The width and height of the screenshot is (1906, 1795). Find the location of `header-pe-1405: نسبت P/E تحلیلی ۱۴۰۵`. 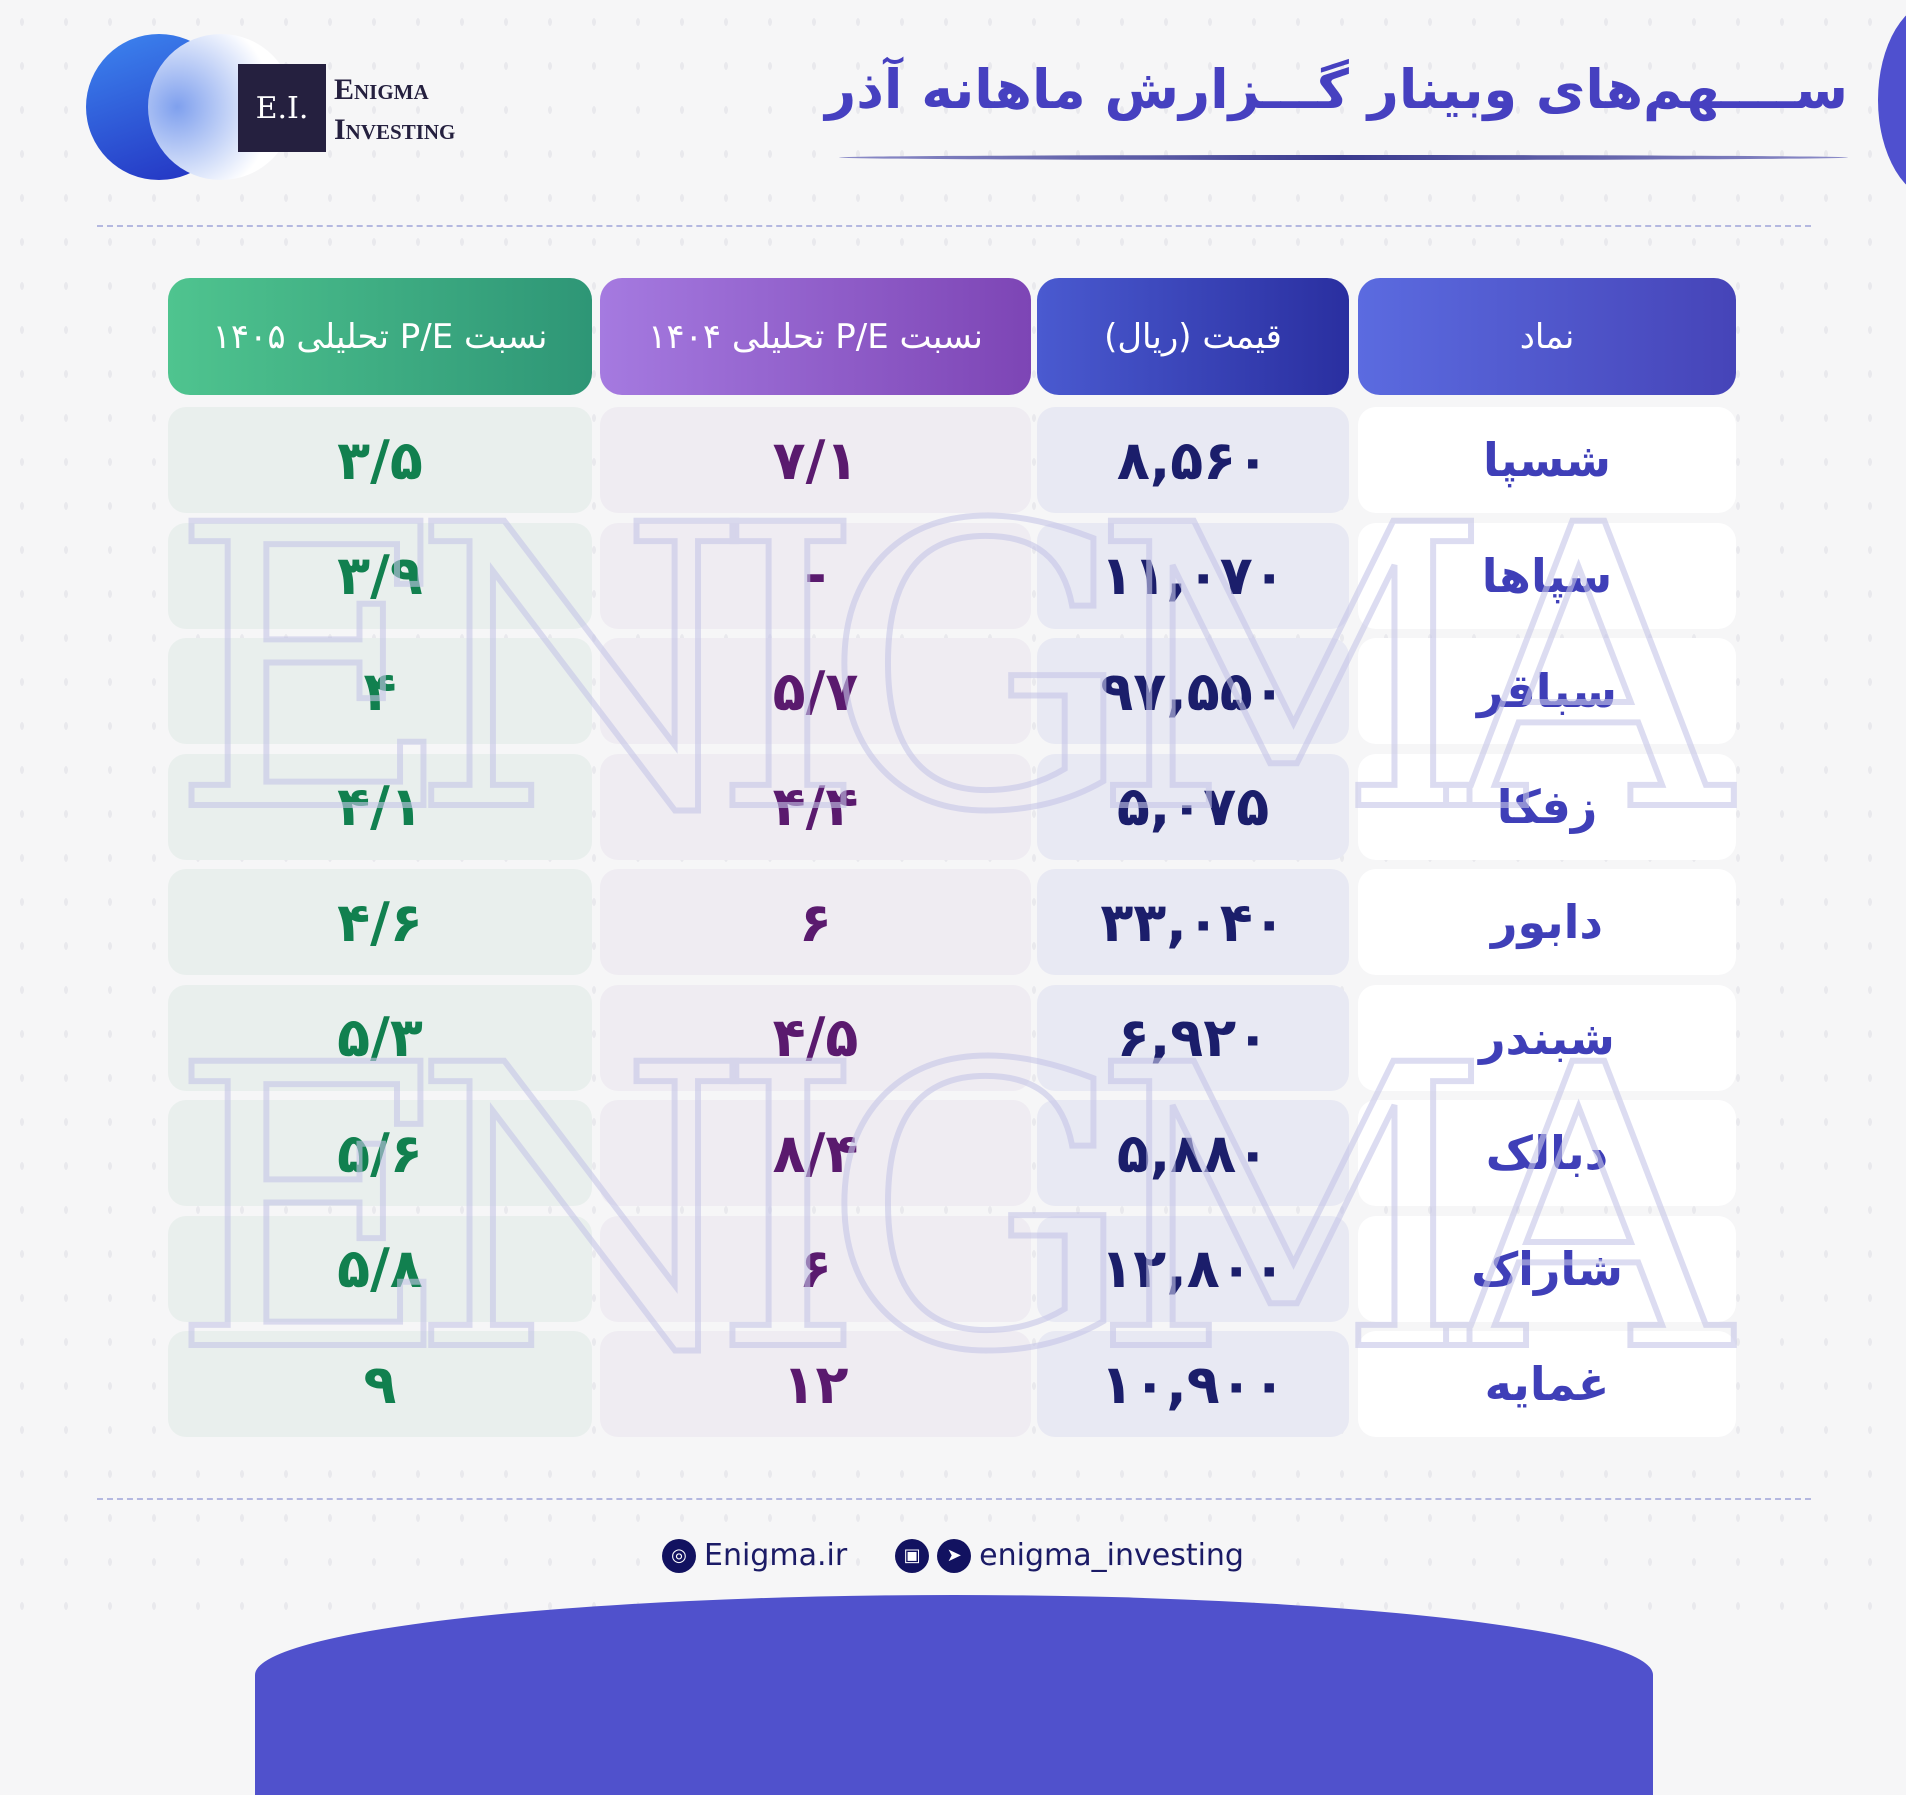

header-pe-1405: نسبت P/E تحلیلی ۱۴۰۵ is located at coordinates (380, 336).